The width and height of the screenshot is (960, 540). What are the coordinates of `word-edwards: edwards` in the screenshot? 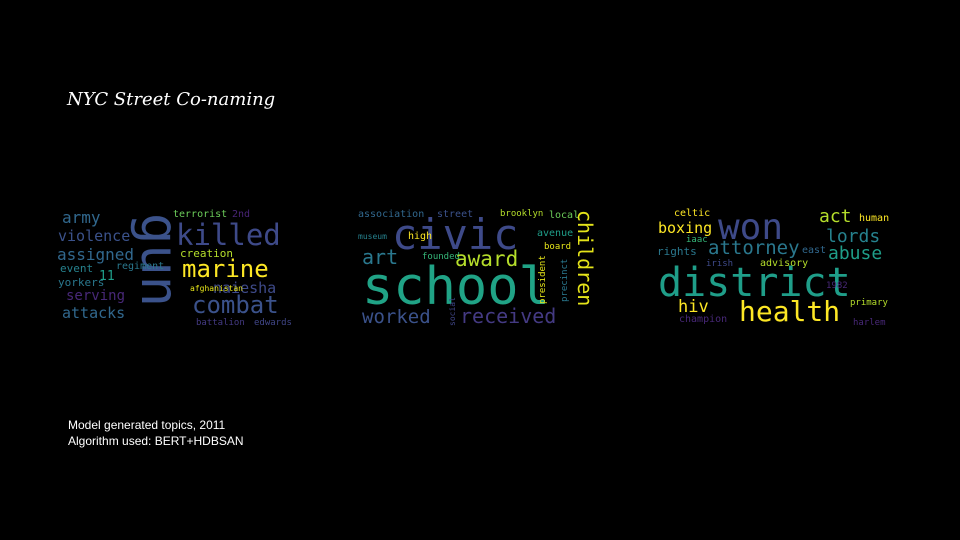 It's located at (273, 323).